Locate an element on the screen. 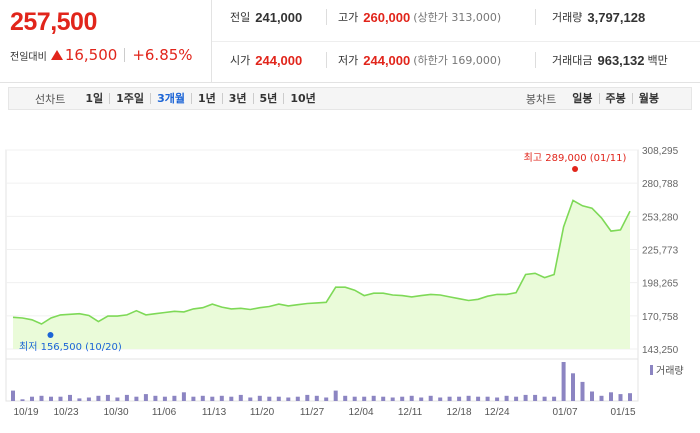 This screenshot has height=433, width=700. amount-value: 963,132 is located at coordinates (621, 60).